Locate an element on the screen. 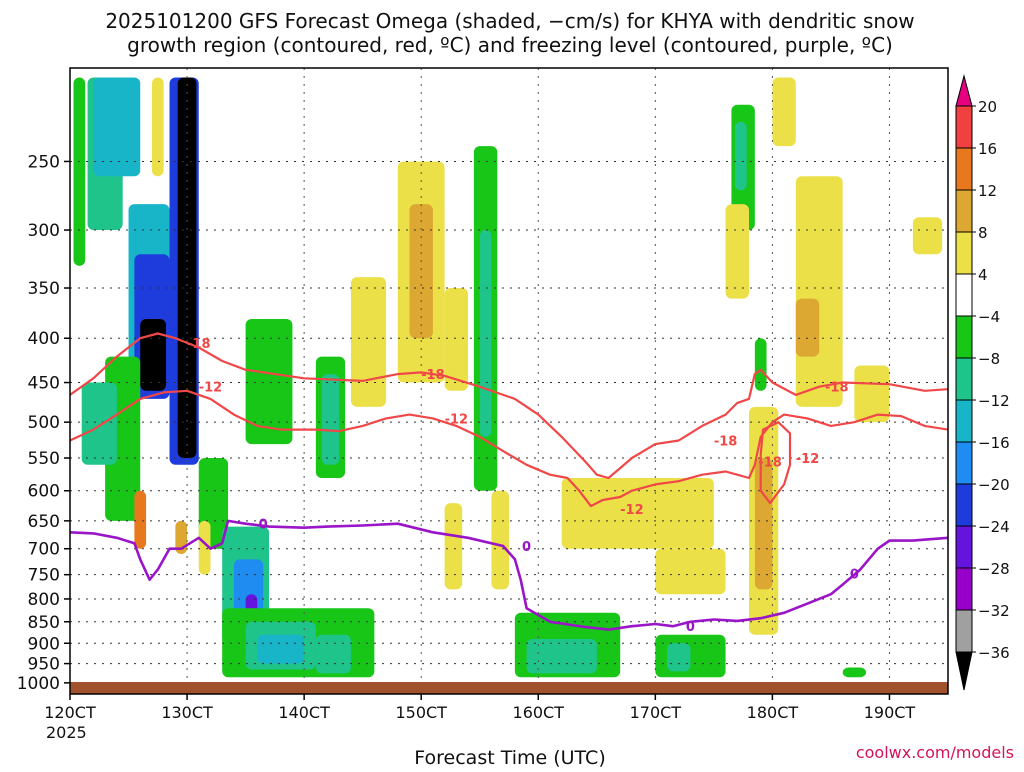 The height and width of the screenshot is (772, 1024). x-tick-label-160: 160CT is located at coordinates (539, 712).